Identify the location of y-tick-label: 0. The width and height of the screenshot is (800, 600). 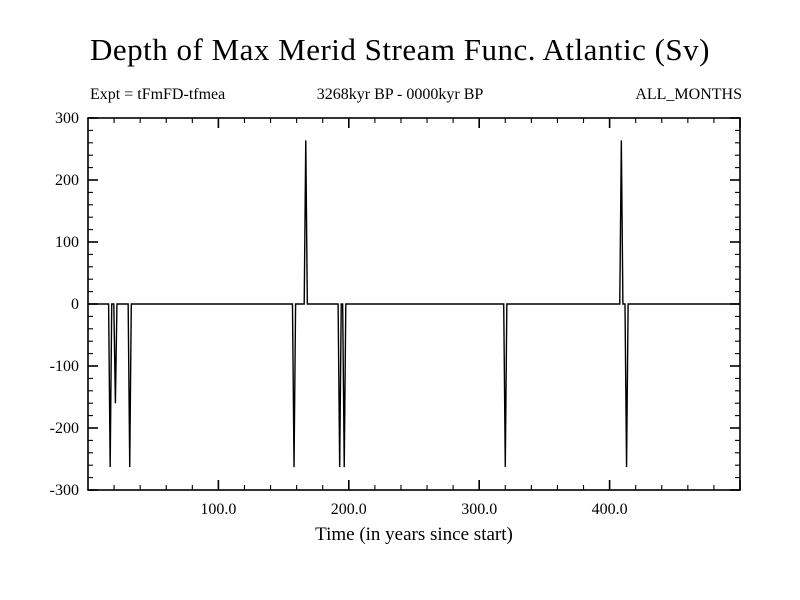
(75, 304).